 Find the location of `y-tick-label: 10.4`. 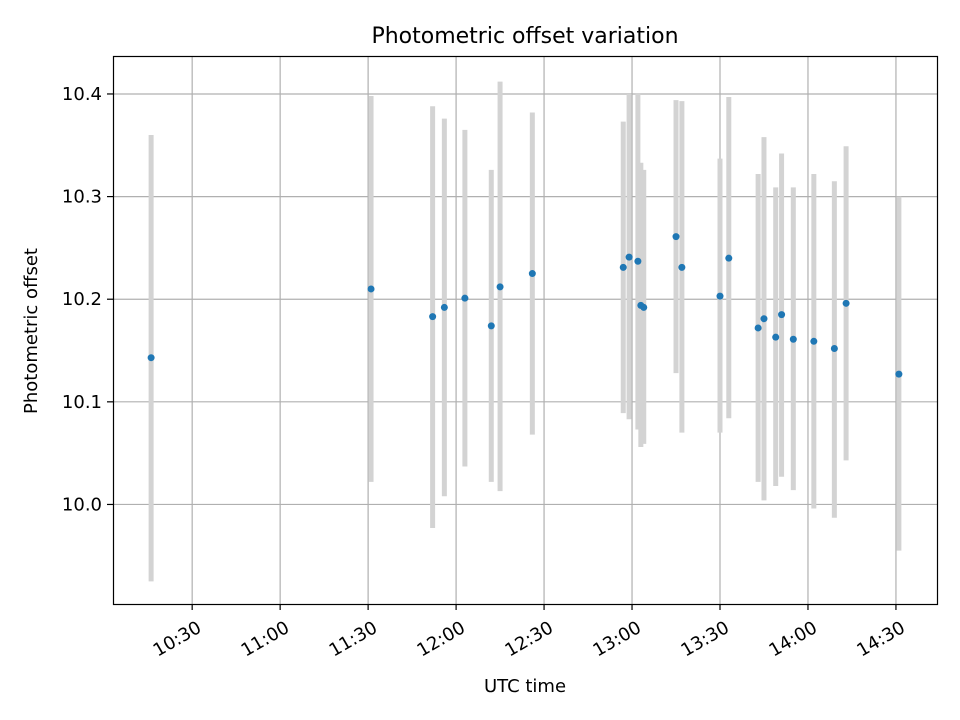

y-tick-label: 10.4 is located at coordinates (82, 94).